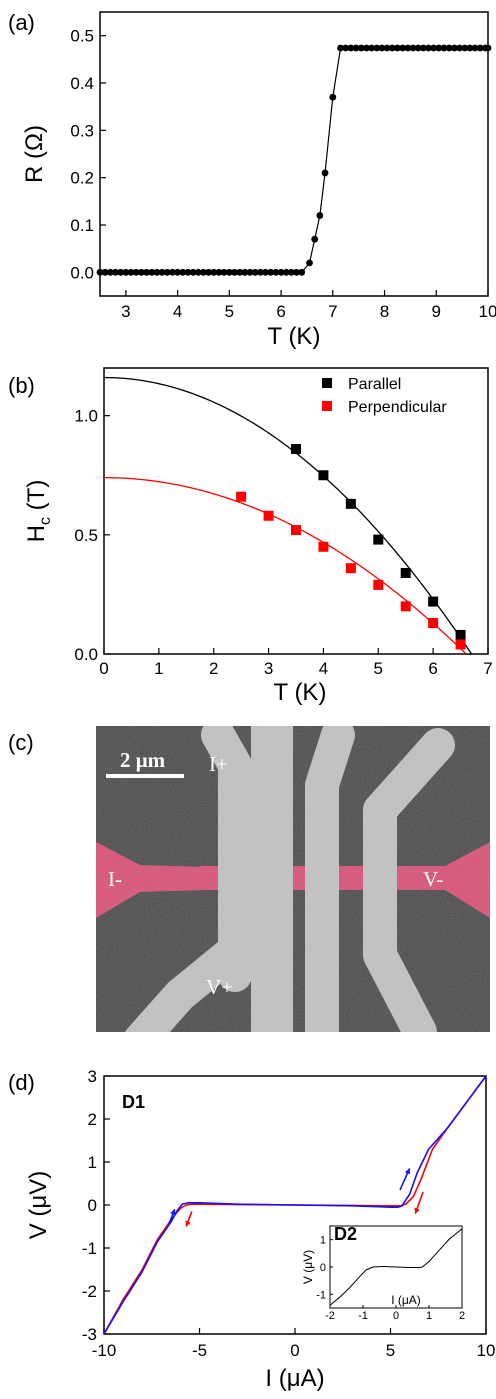 The width and height of the screenshot is (496, 1399). Describe the element at coordinates (104, 1350) in the screenshot. I see `chart-d-x-tick-label: -10` at that location.